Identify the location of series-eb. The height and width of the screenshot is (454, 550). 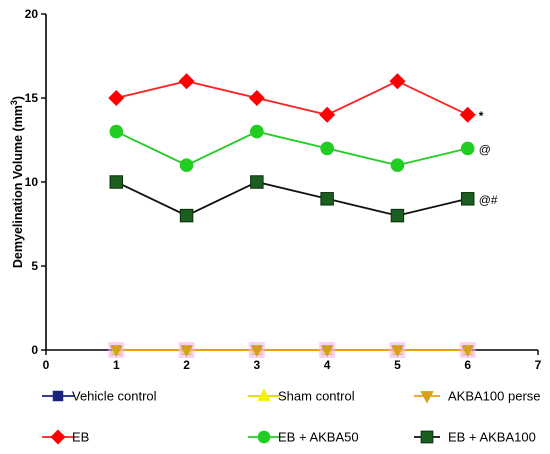
(292, 98).